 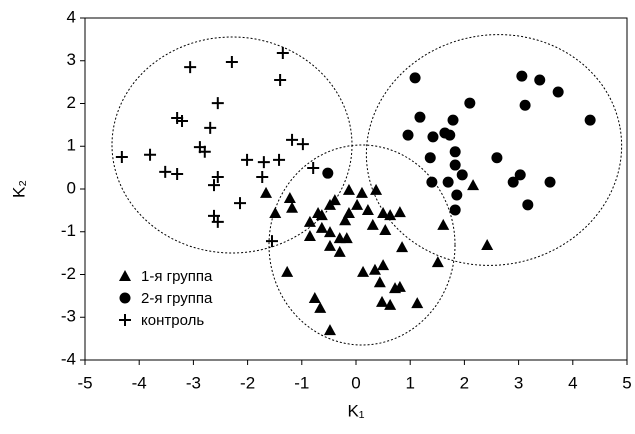 I want to click on y-tick-label: 3, so click(x=71, y=59).